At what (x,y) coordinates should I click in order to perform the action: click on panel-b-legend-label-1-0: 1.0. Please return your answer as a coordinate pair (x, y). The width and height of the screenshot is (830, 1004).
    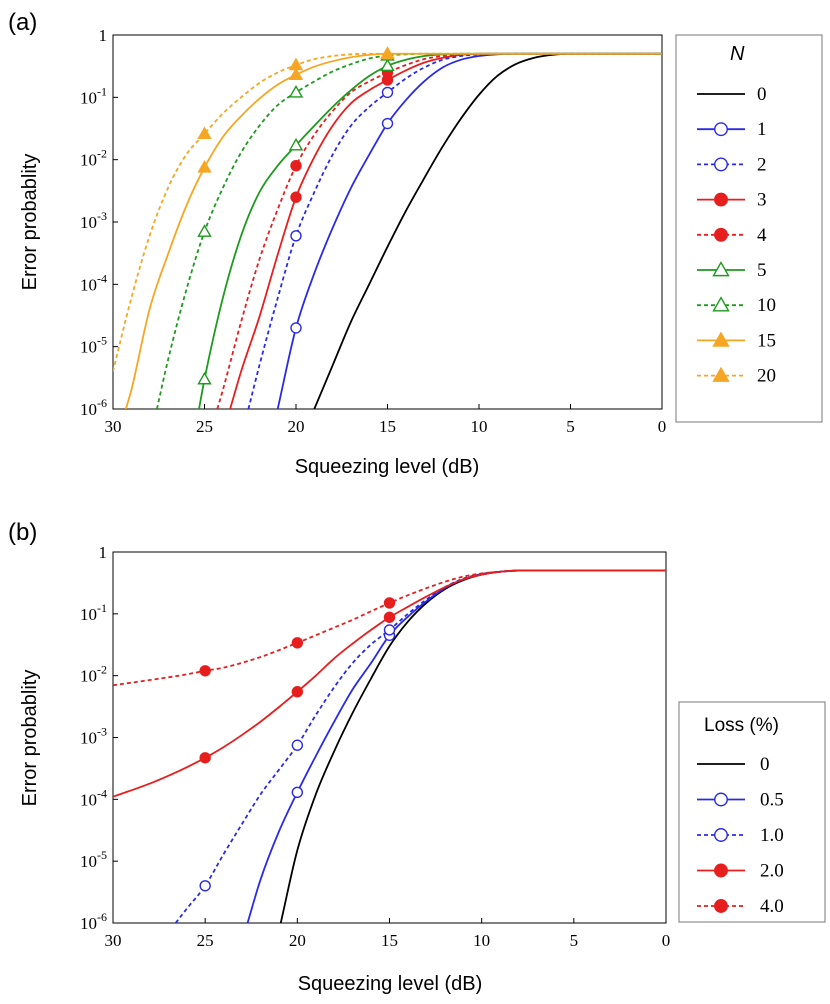
    Looking at the image, I should click on (772, 835).